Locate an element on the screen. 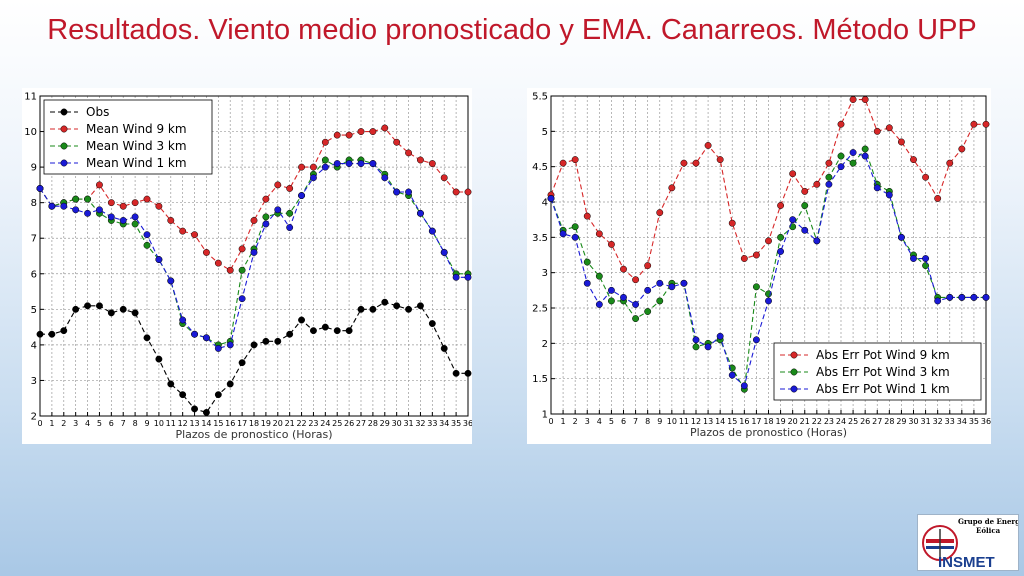  x-tick-label: 10 is located at coordinates (159, 423).